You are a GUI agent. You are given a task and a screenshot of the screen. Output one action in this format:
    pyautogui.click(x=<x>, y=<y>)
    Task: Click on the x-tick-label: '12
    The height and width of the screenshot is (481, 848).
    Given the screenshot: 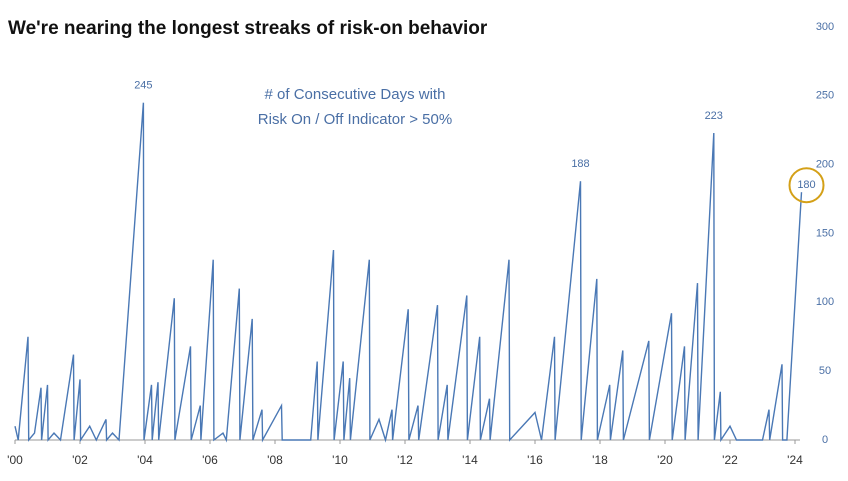 What is the action you would take?
    pyautogui.click(x=405, y=460)
    